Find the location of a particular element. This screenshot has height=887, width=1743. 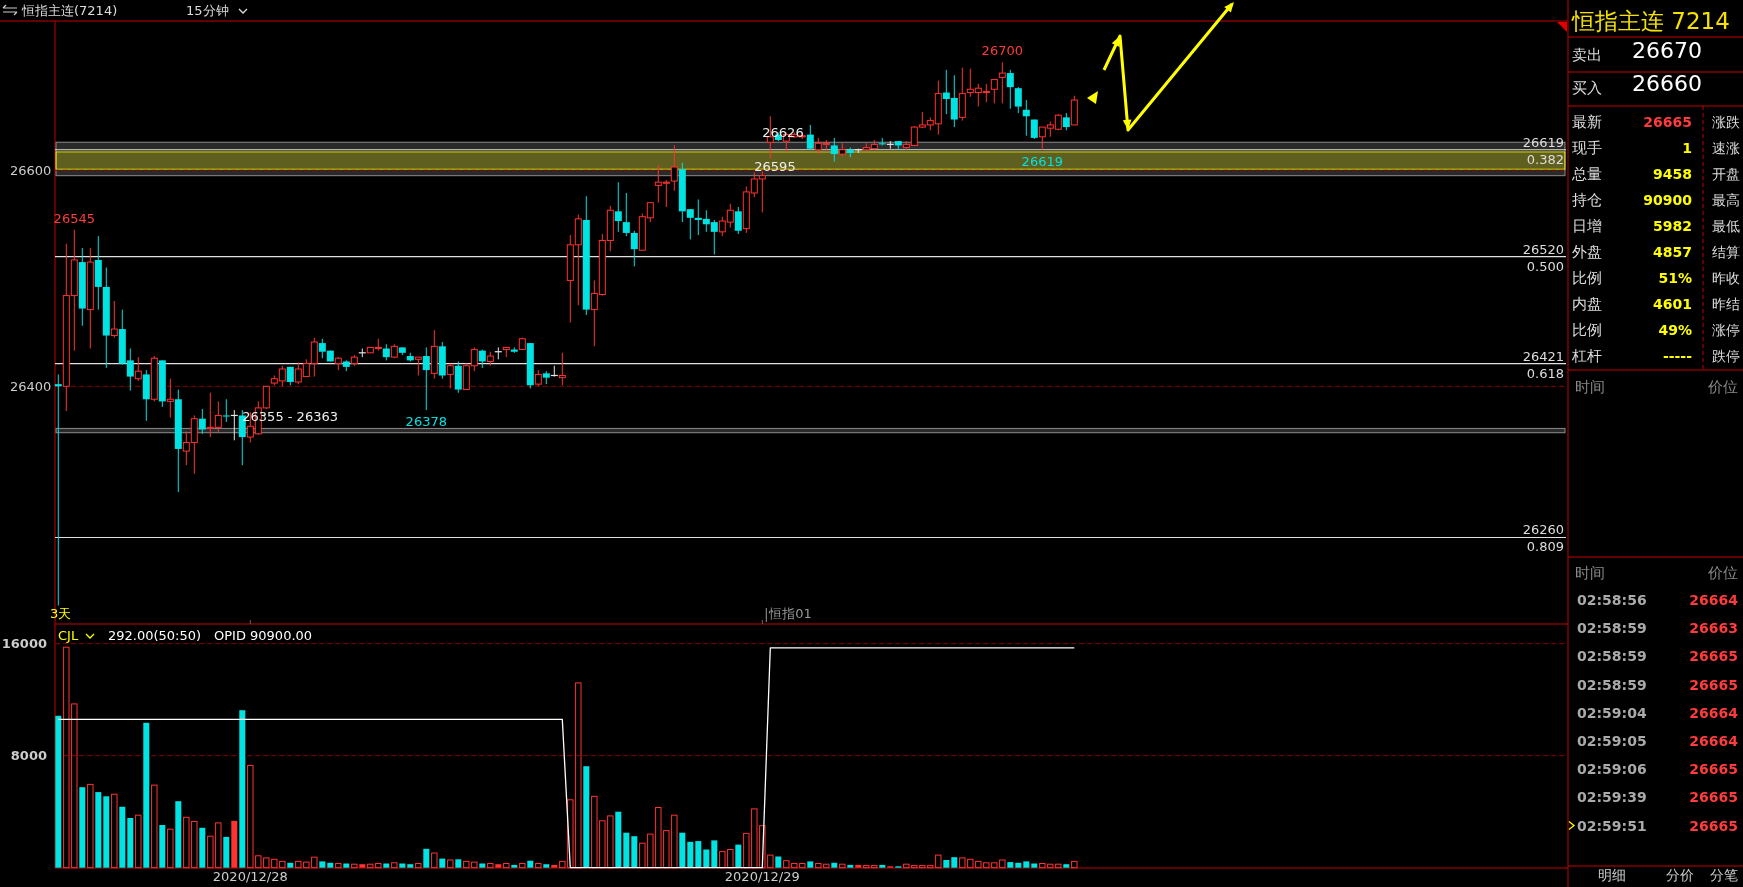

category-label: 涨停 is located at coordinates (1726, 330).